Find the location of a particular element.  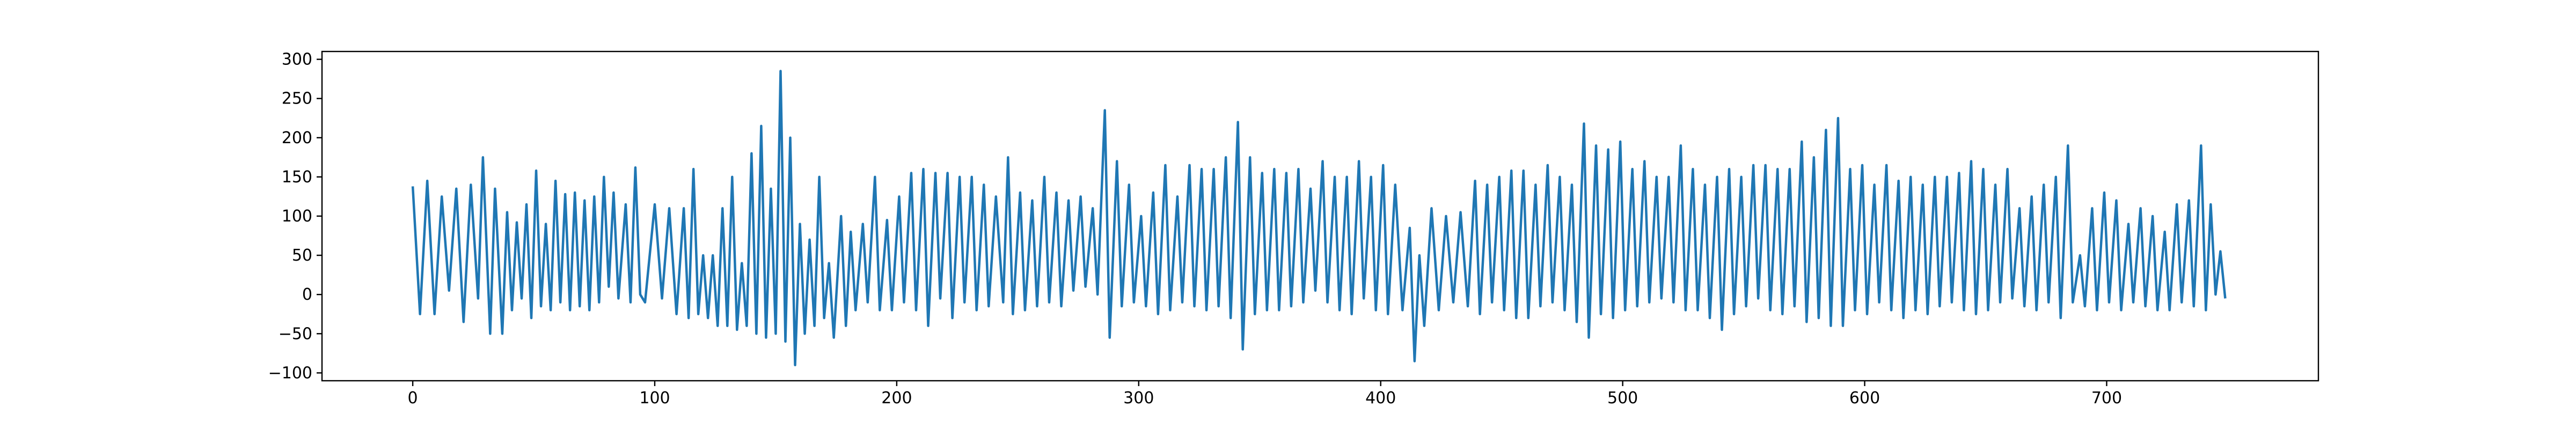

x-tick-label: 0 is located at coordinates (413, 398).